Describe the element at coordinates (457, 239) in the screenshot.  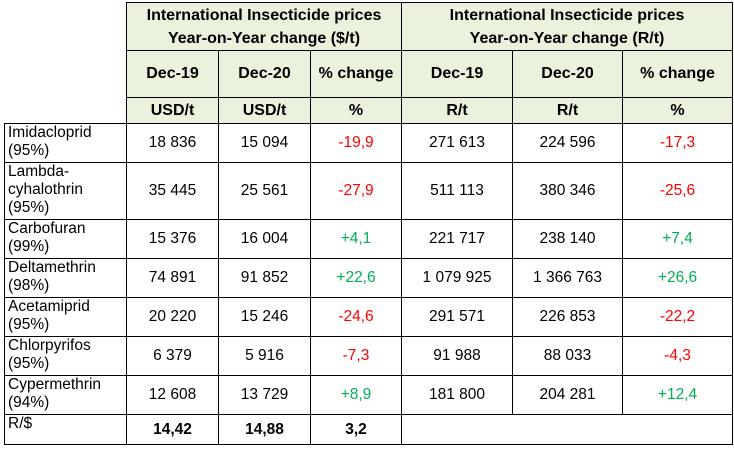
I see `price-cell: 221 717` at that location.